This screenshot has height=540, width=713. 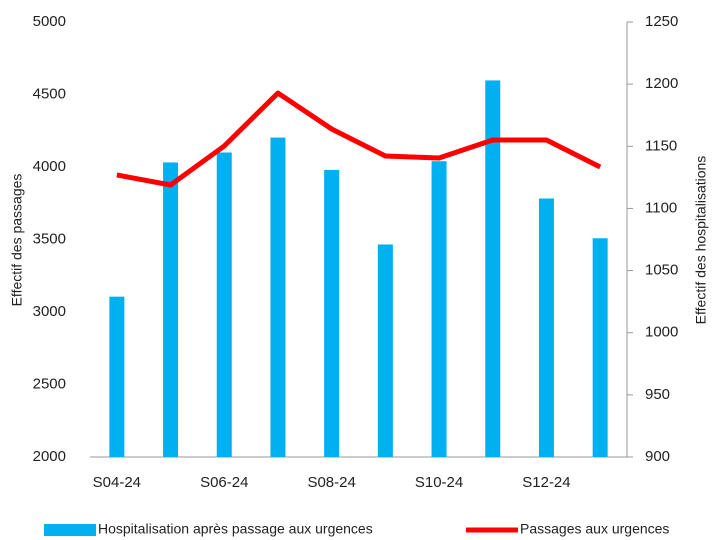 I want to click on x-tick-label: S08-24, so click(x=331, y=482).